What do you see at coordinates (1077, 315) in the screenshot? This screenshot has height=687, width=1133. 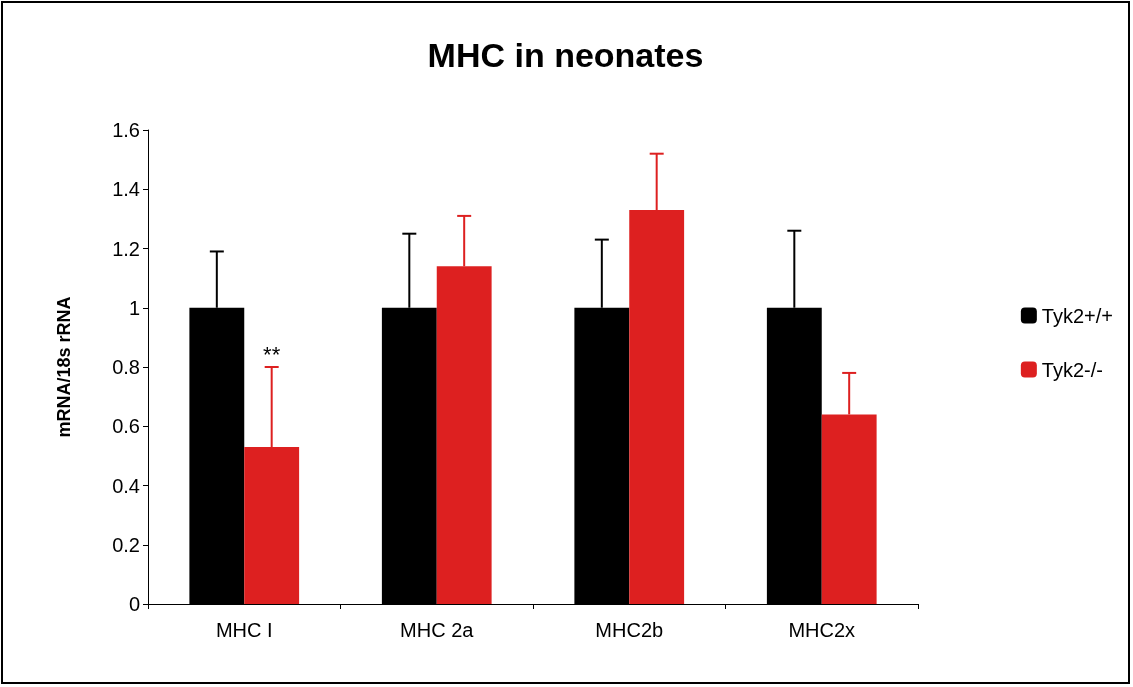 I see `legend-label: Tyk2+/+` at bounding box center [1077, 315].